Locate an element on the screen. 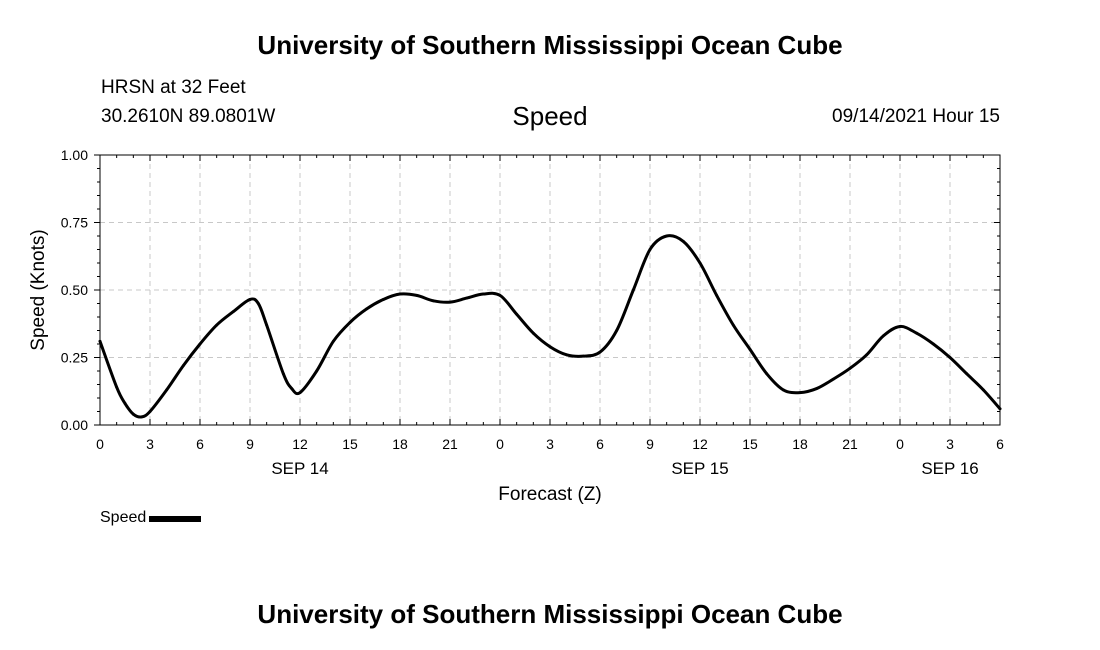 The height and width of the screenshot is (650, 1100). y-tick-label: 0.75 is located at coordinates (74, 223).